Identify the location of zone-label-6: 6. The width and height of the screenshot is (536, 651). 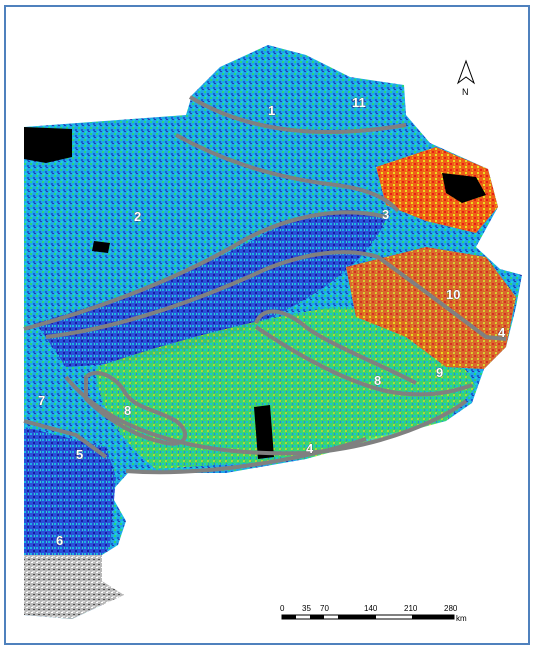
(59, 540).